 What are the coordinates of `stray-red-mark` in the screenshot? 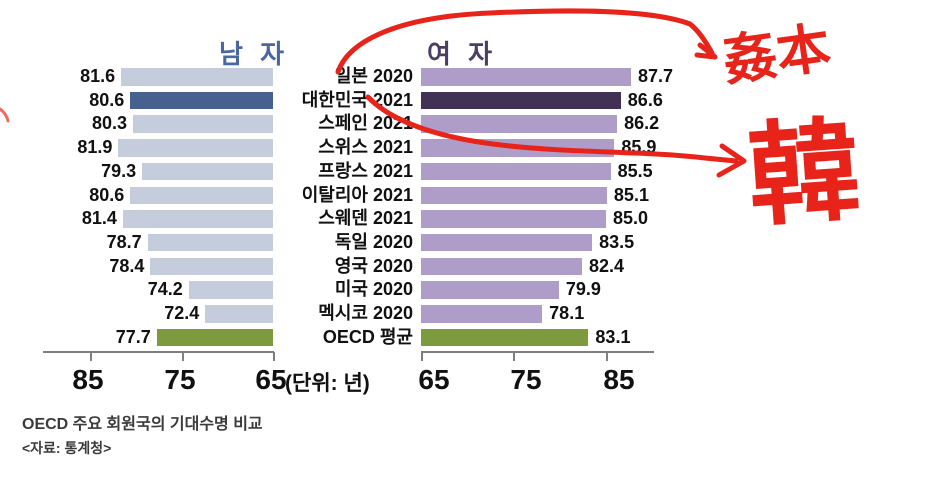 It's located at (5, 115).